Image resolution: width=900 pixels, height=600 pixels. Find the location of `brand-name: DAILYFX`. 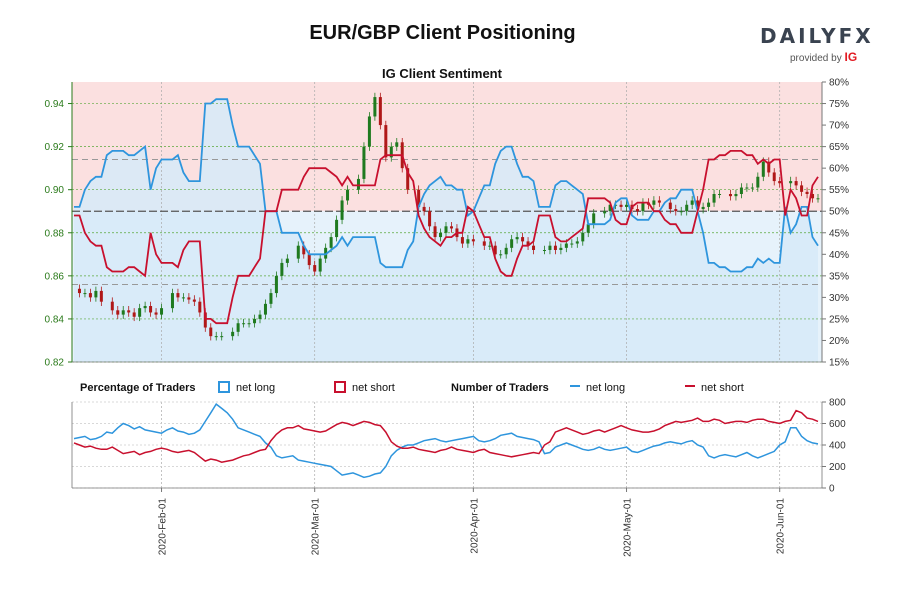

brand-name: DAILYFX is located at coordinates (817, 36).